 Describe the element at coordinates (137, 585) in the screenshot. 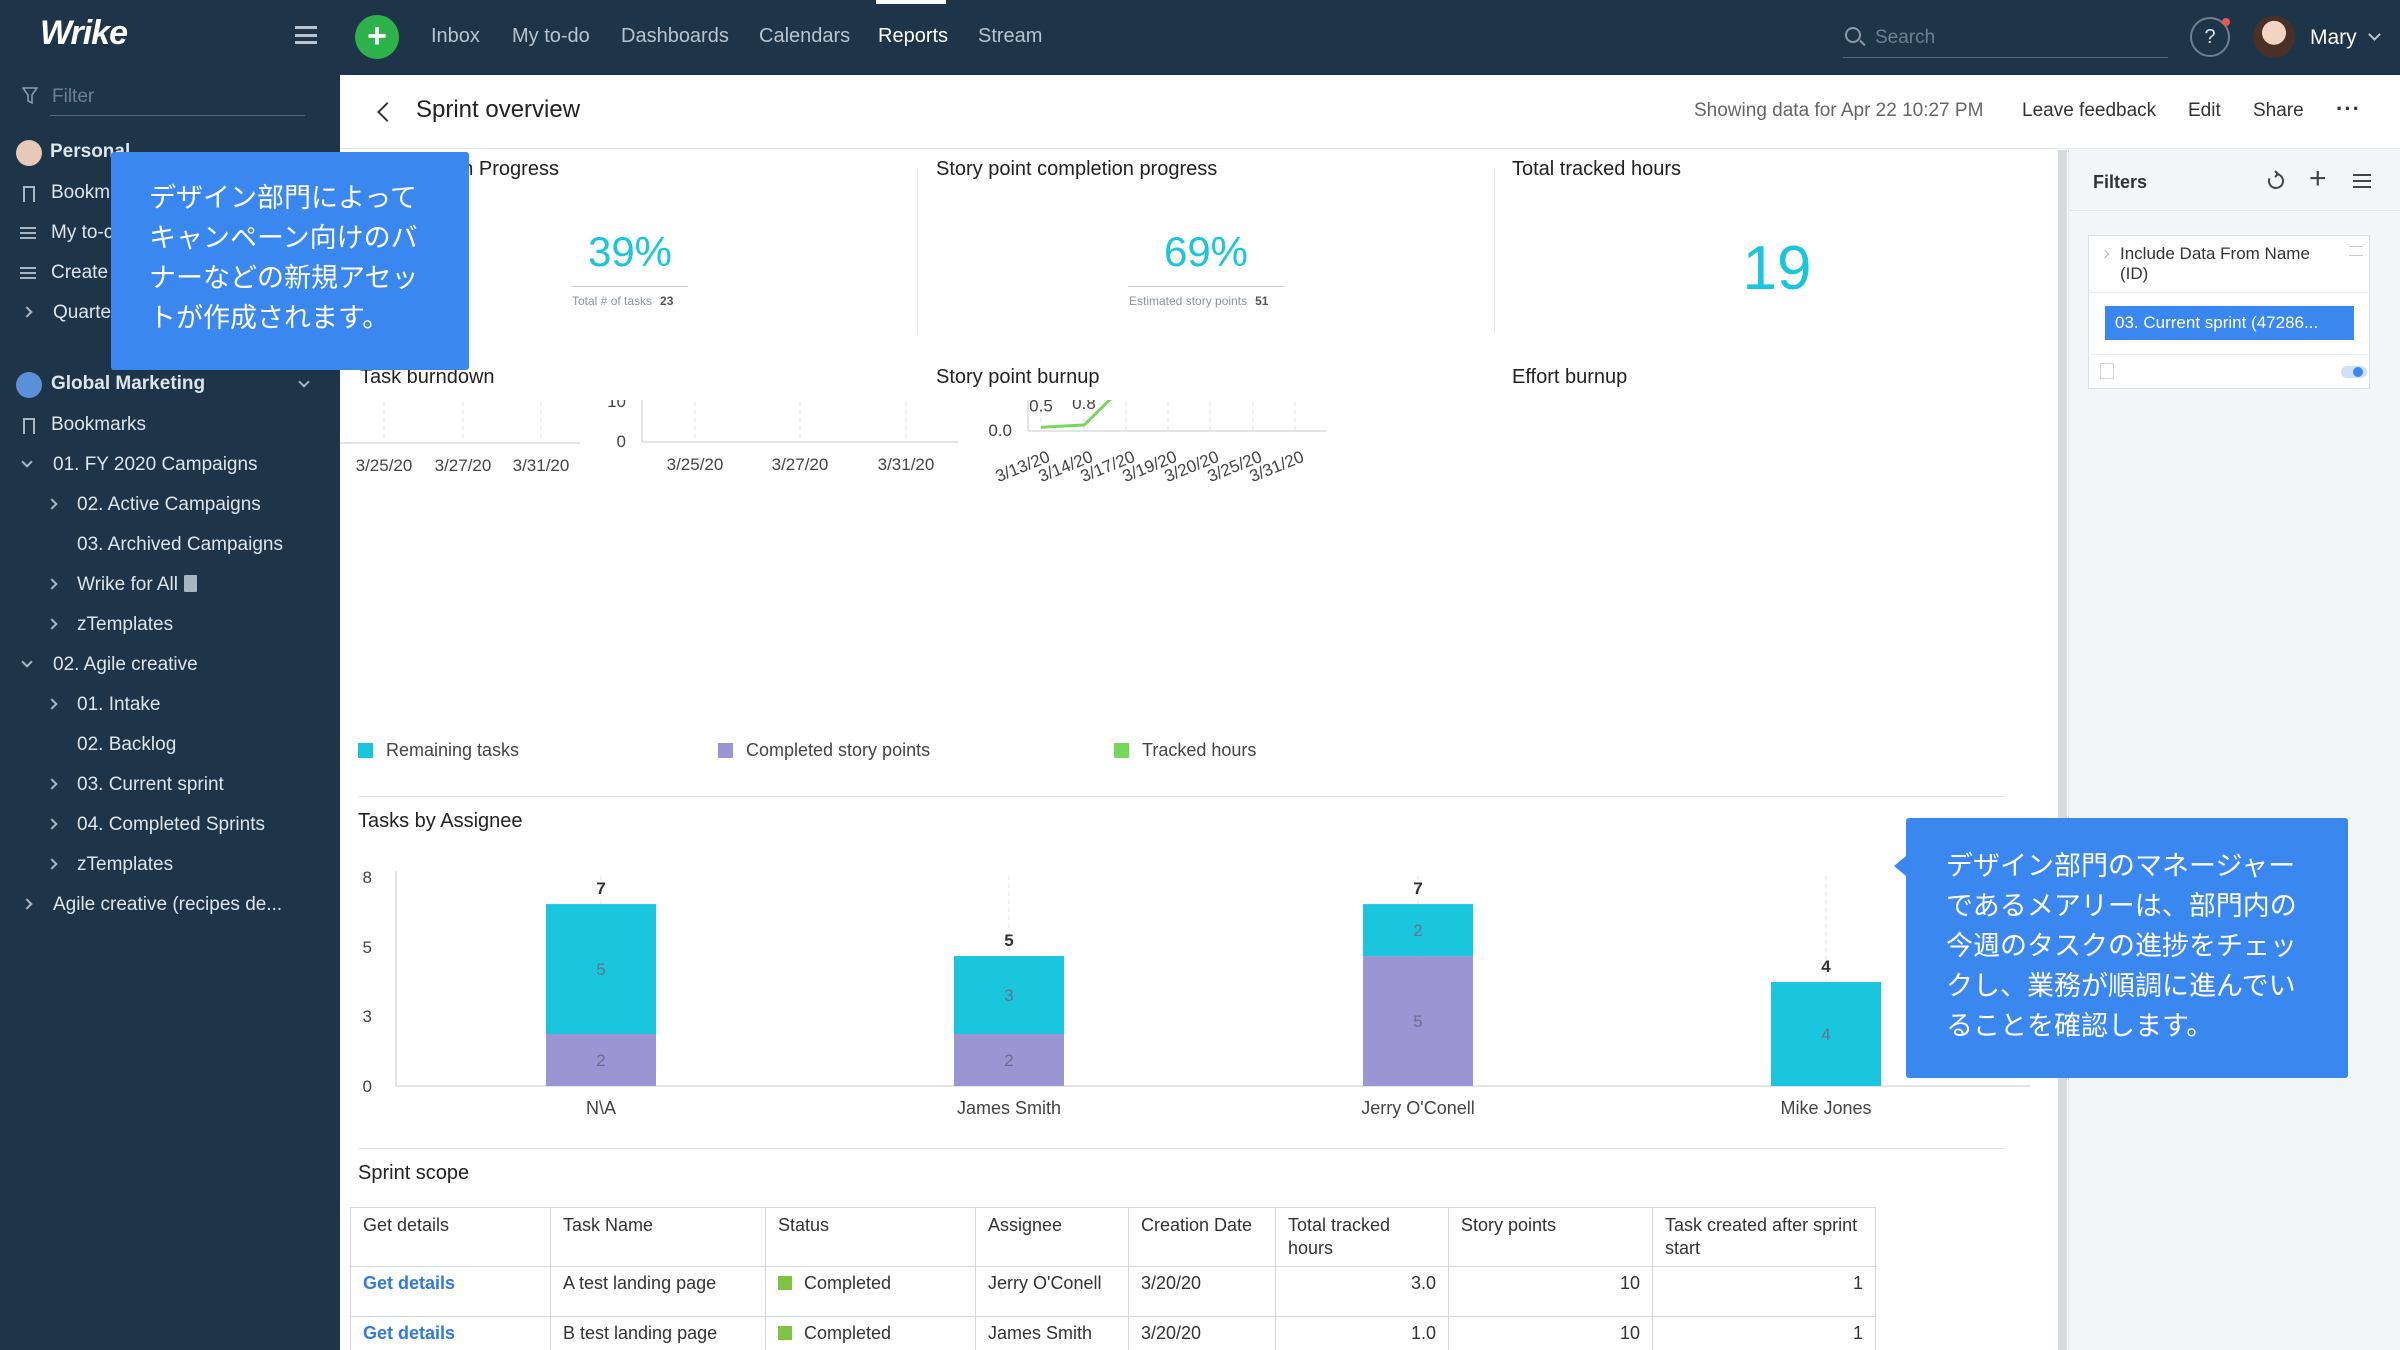

I see `sidebar-item-wrike-for-all: Wrike for All` at that location.